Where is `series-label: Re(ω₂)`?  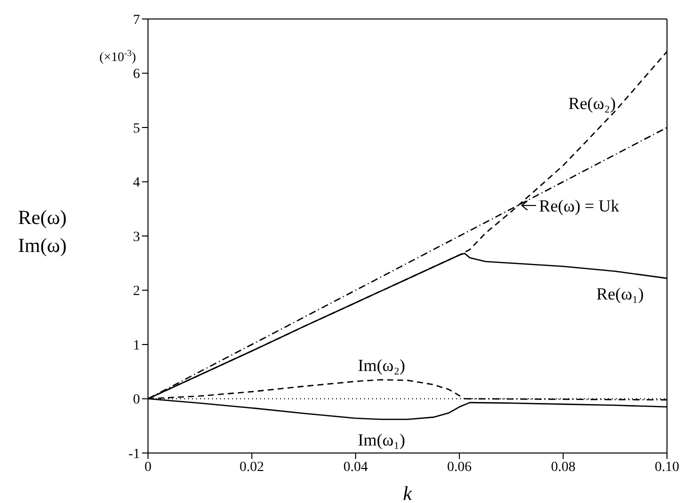 series-label: Re(ω₂) is located at coordinates (592, 104).